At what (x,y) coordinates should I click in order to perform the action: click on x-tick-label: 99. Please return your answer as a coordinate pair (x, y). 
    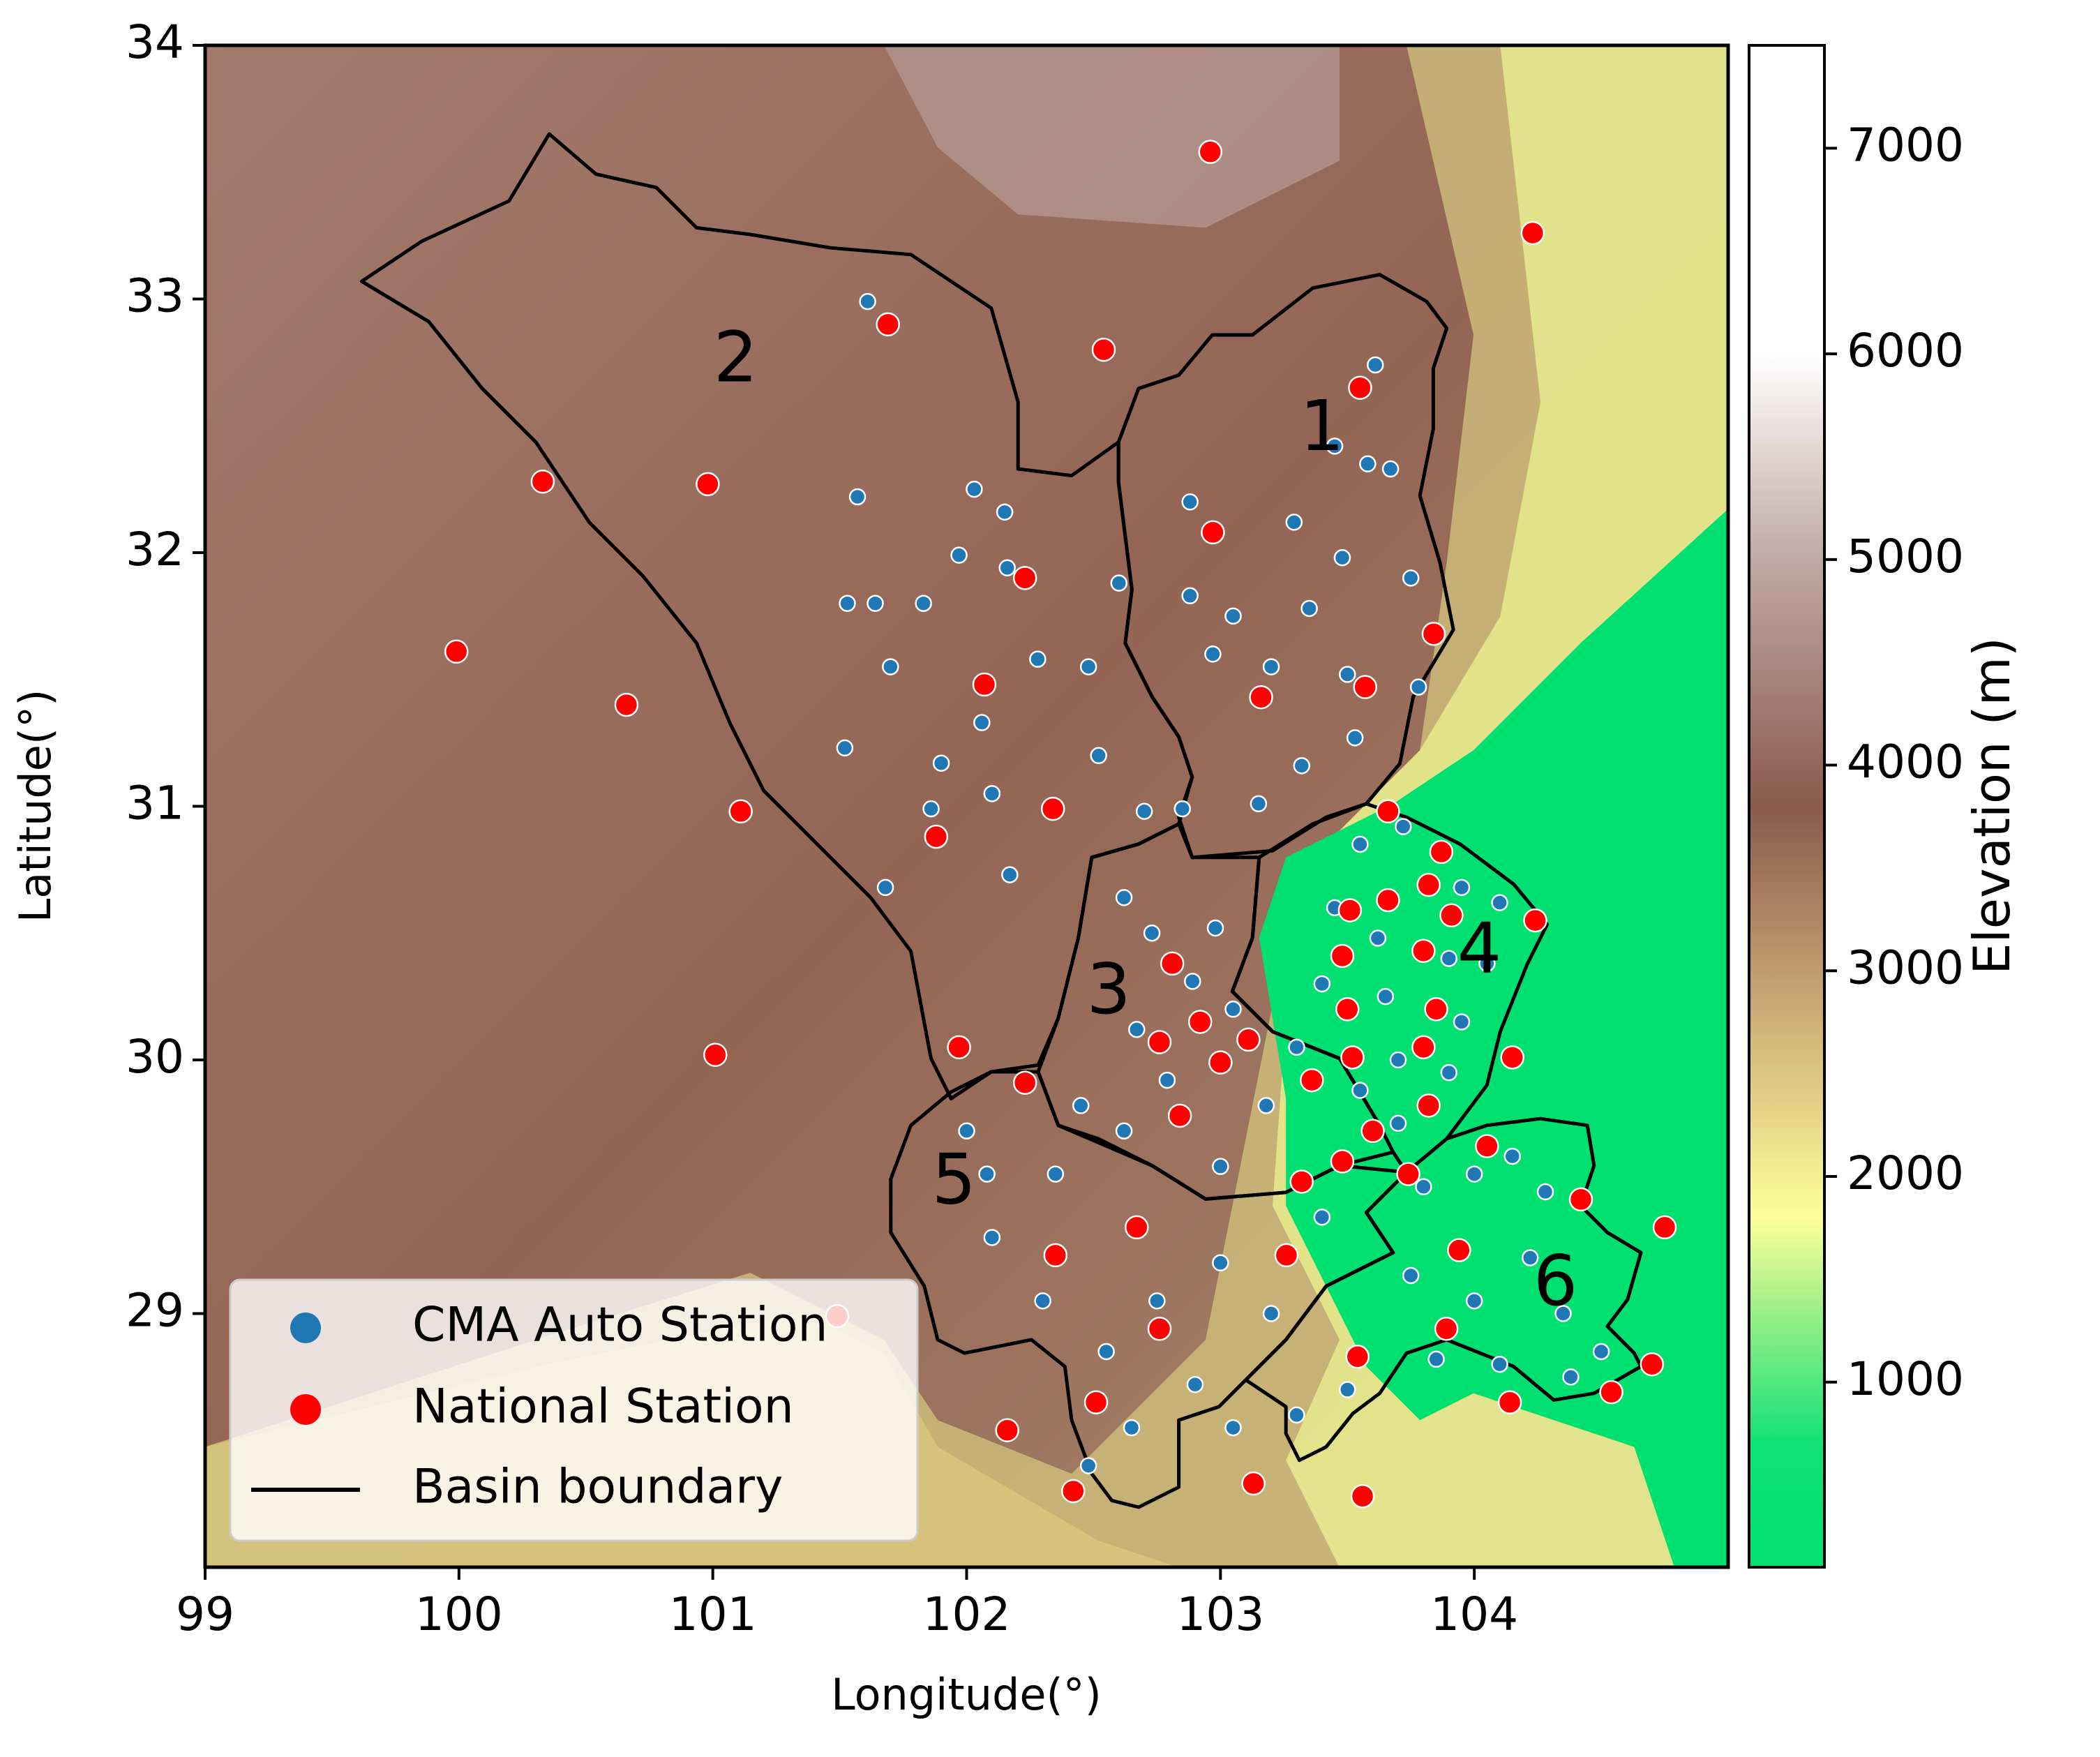
    Looking at the image, I should click on (205, 1614).